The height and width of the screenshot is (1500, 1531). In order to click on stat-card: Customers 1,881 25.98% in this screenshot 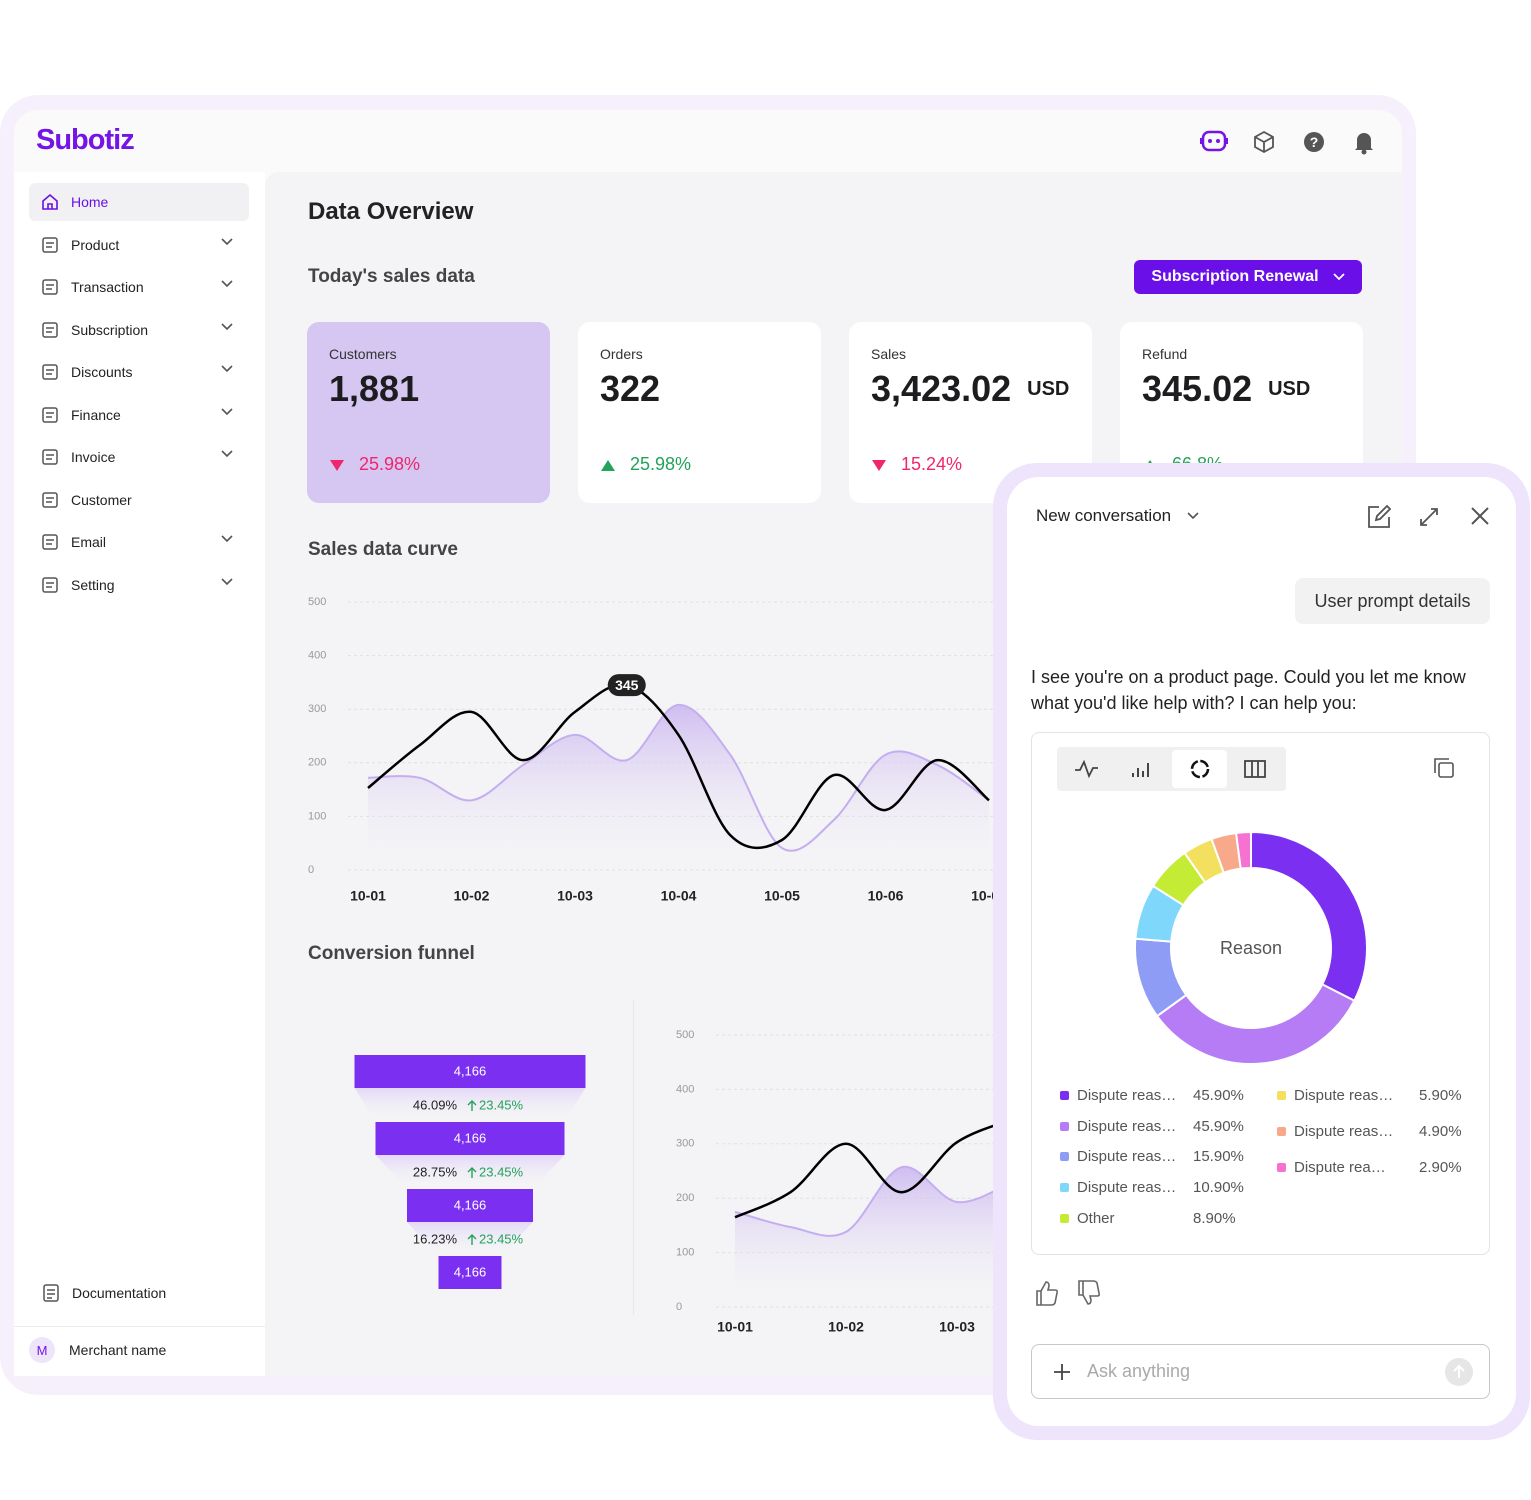, I will do `click(428, 412)`.